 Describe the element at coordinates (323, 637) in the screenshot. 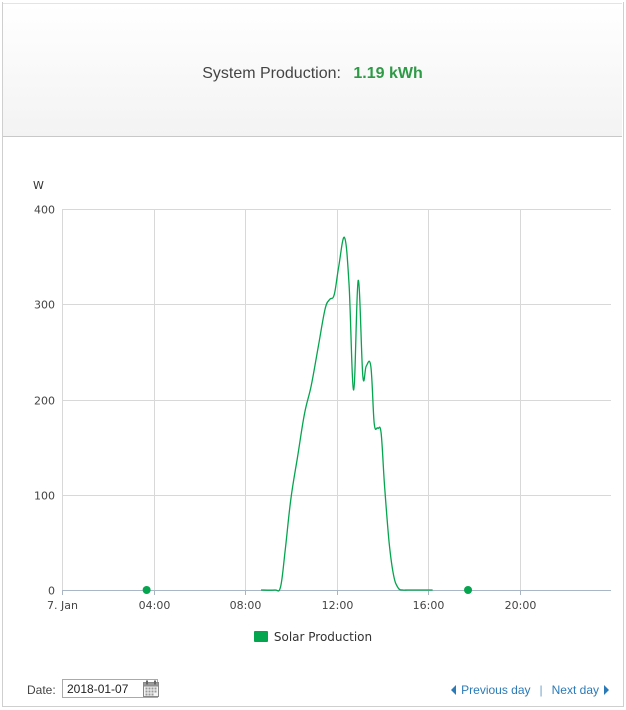

I see `legend-label: Solar Production` at that location.